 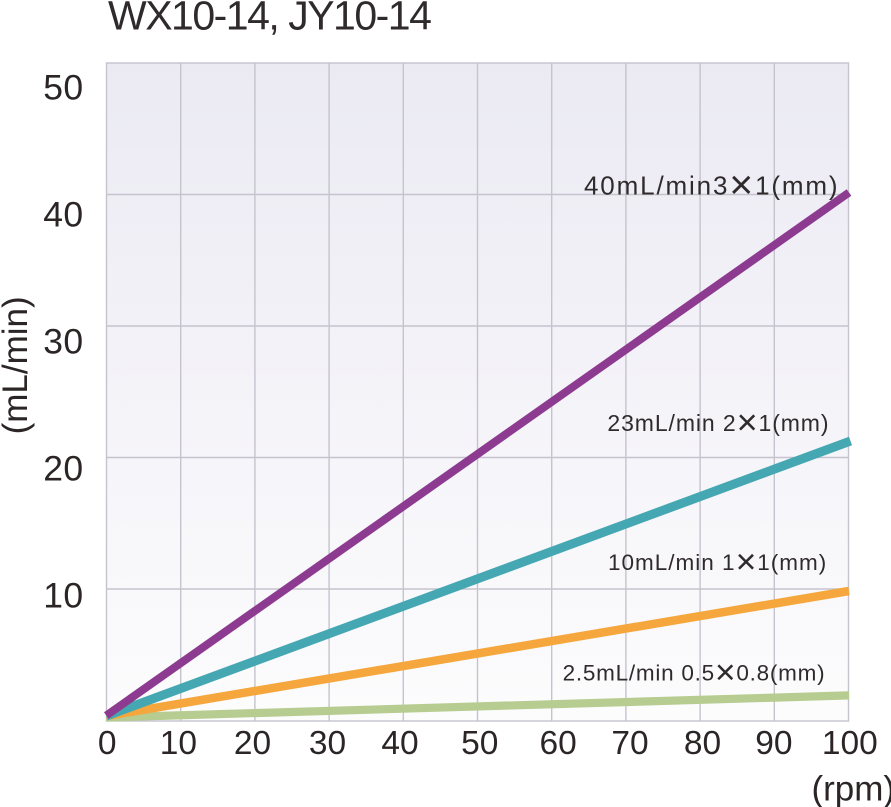 What do you see at coordinates (269, 19) in the screenshot?
I see `svg-text: WX10-14, JY10-14` at bounding box center [269, 19].